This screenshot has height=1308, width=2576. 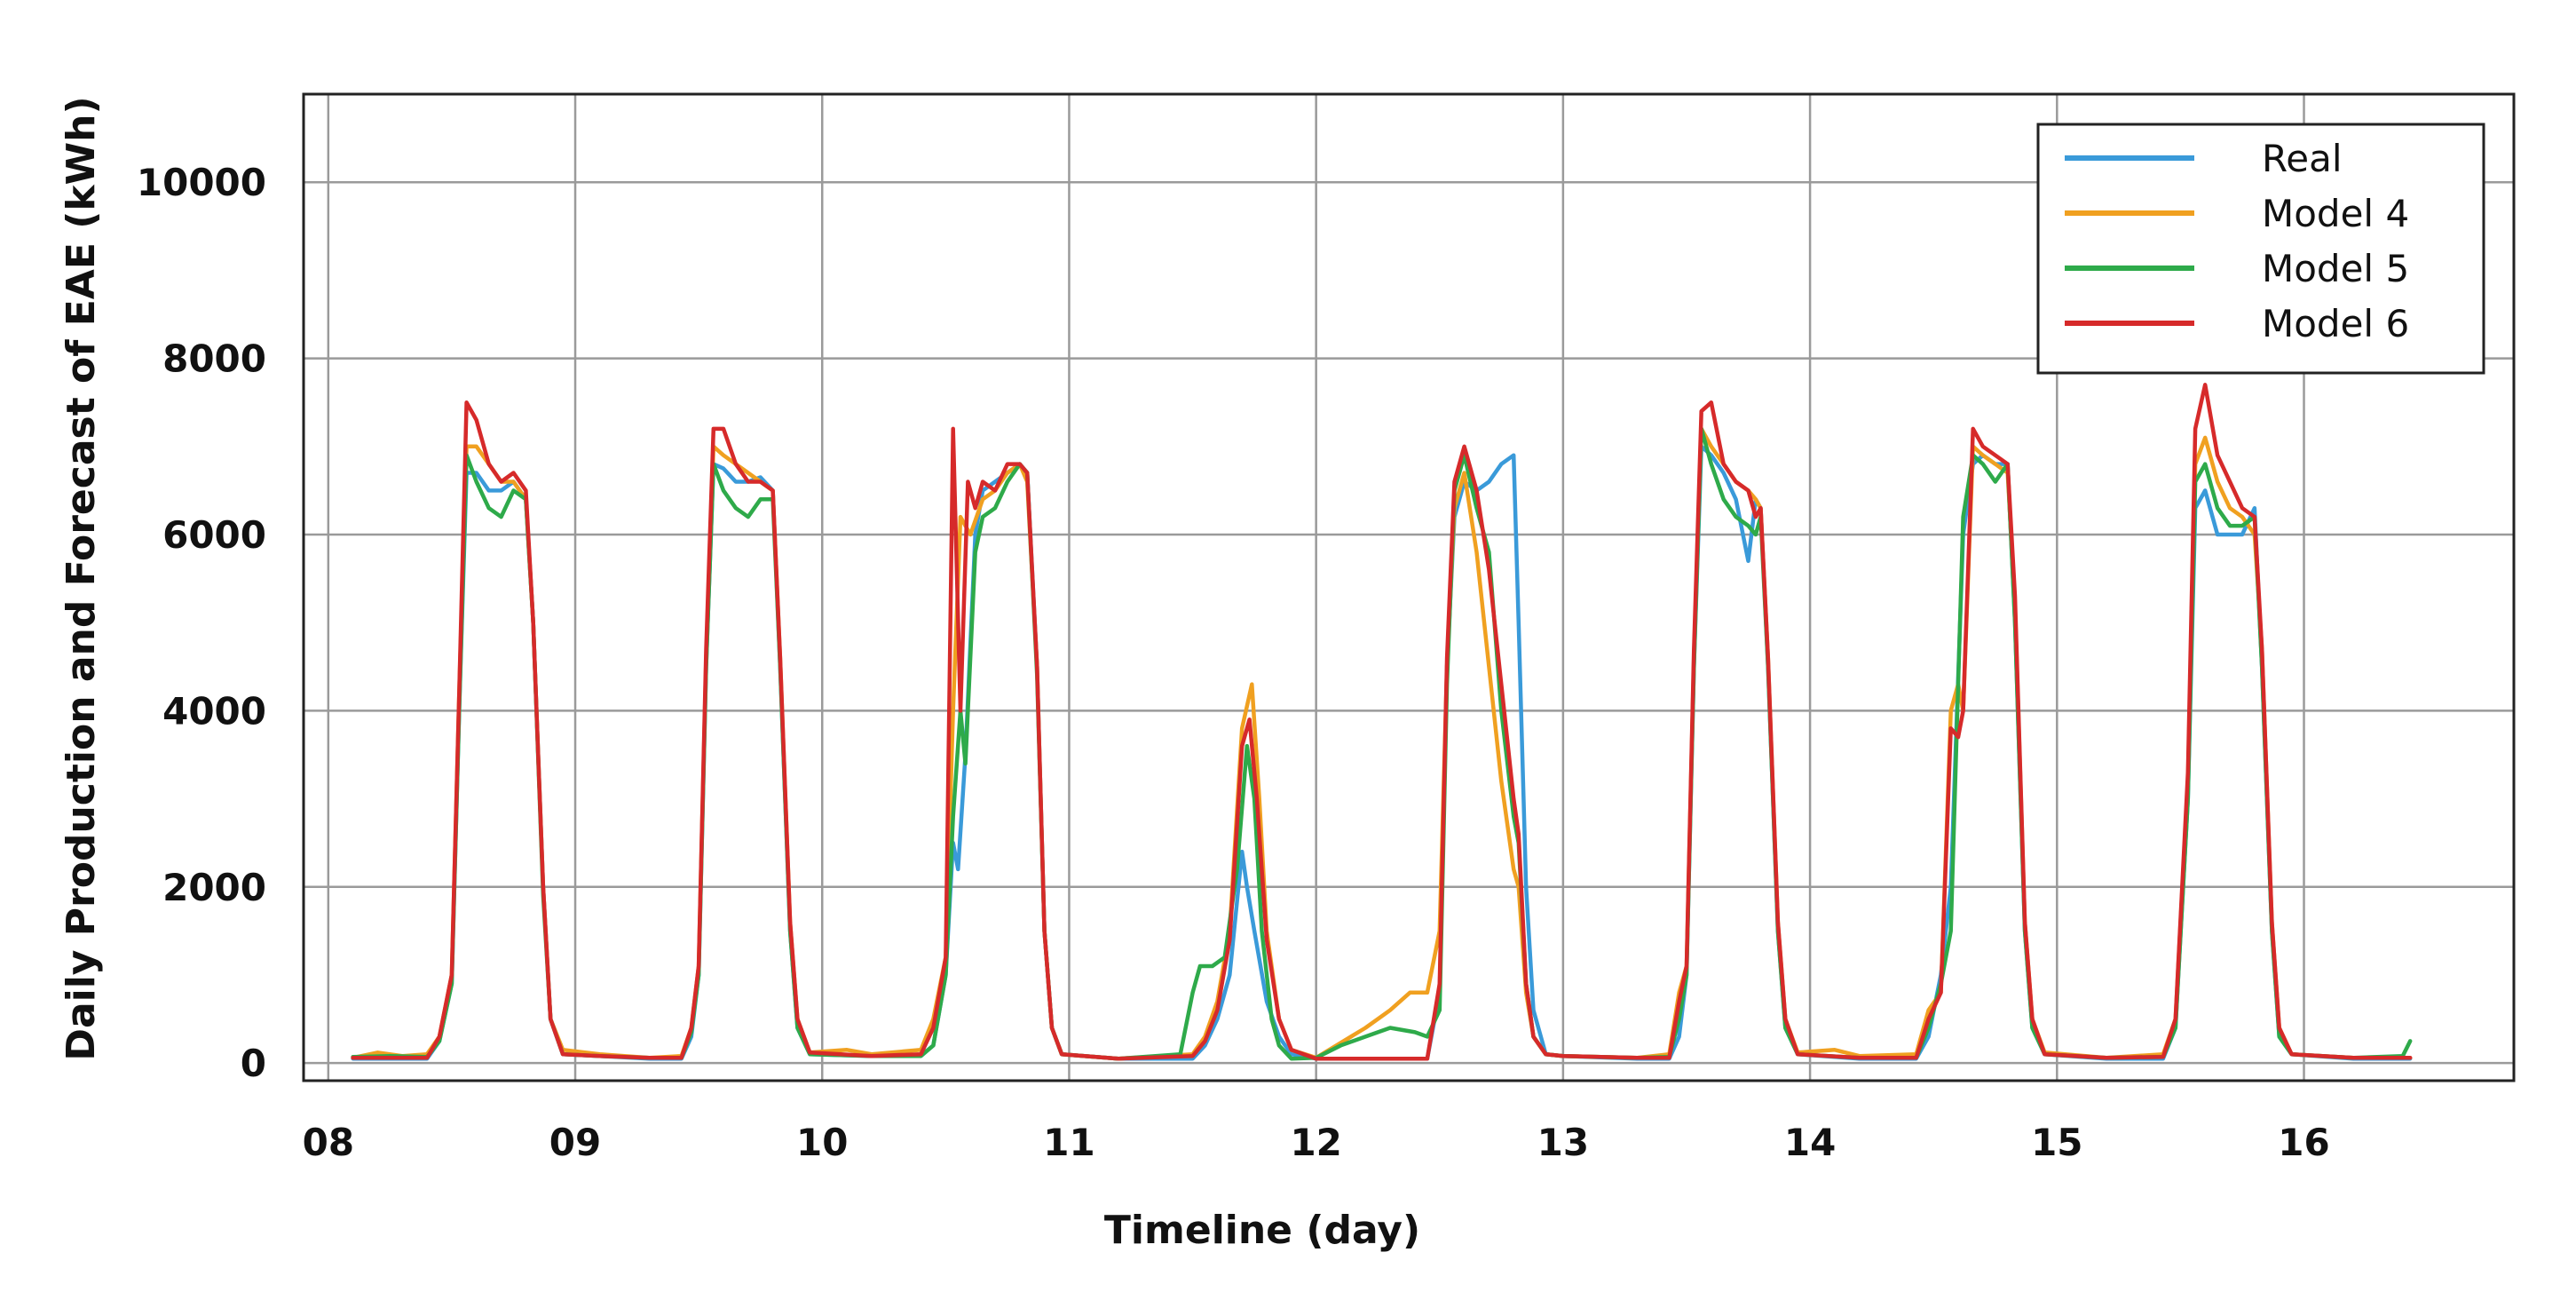 I want to click on y-tick-labels: 0 2000 4000 6000 8000 10000, so click(x=201, y=623).